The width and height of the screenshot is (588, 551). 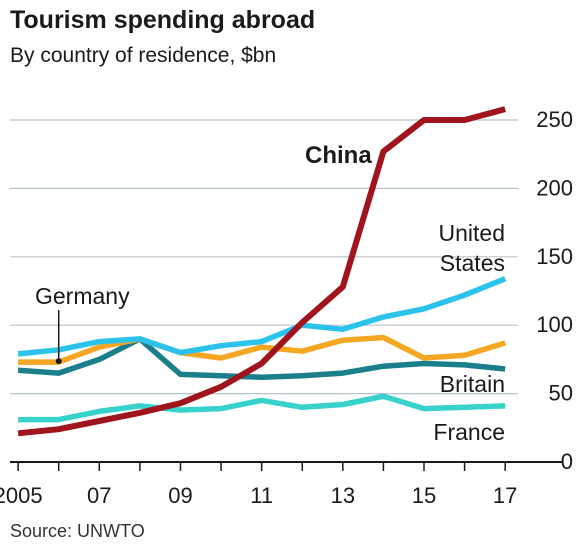 I want to click on series-label-france: France, so click(x=469, y=432).